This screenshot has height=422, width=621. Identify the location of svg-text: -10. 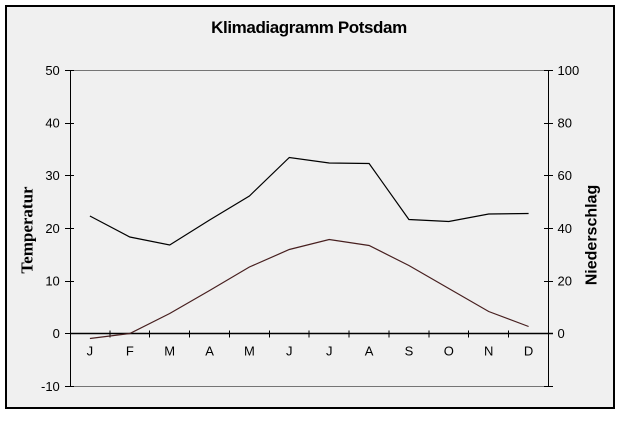
(50, 386).